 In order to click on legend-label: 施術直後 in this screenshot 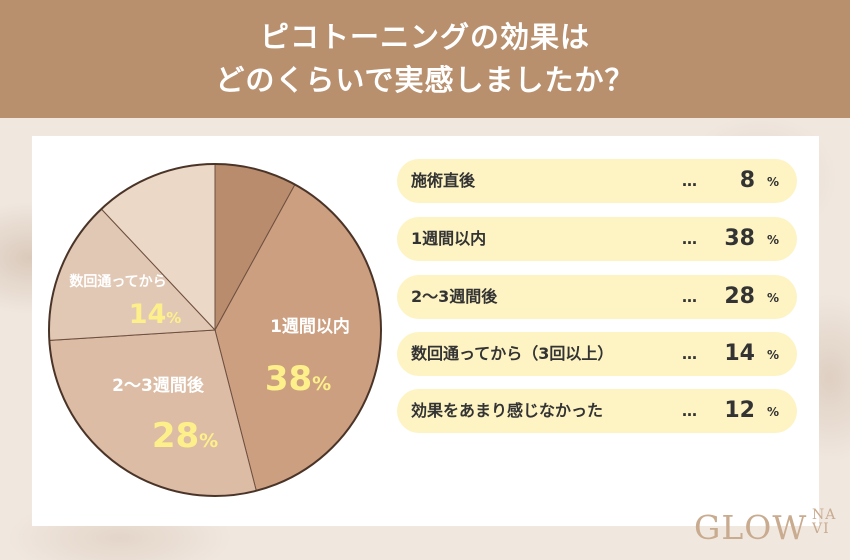, I will do `click(443, 180)`.